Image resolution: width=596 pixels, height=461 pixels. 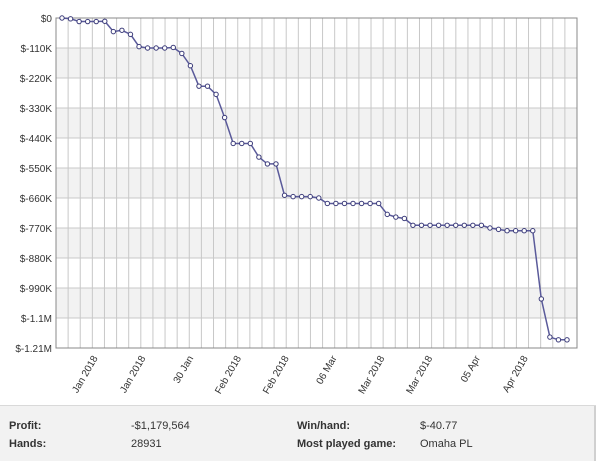 I want to click on y-tick-label: $-880K, so click(x=36, y=259).